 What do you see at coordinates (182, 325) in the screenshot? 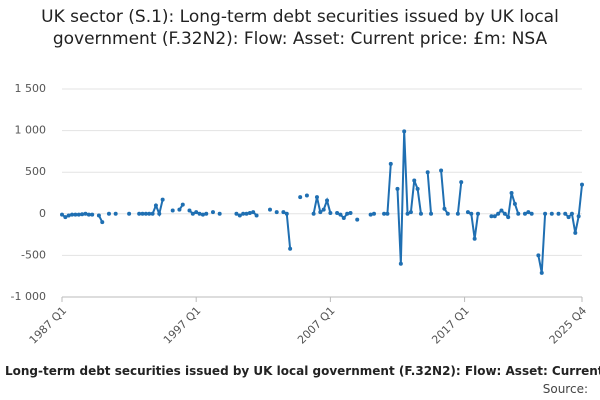
I see `x-tick-label: 1997 Q1` at bounding box center [182, 325].